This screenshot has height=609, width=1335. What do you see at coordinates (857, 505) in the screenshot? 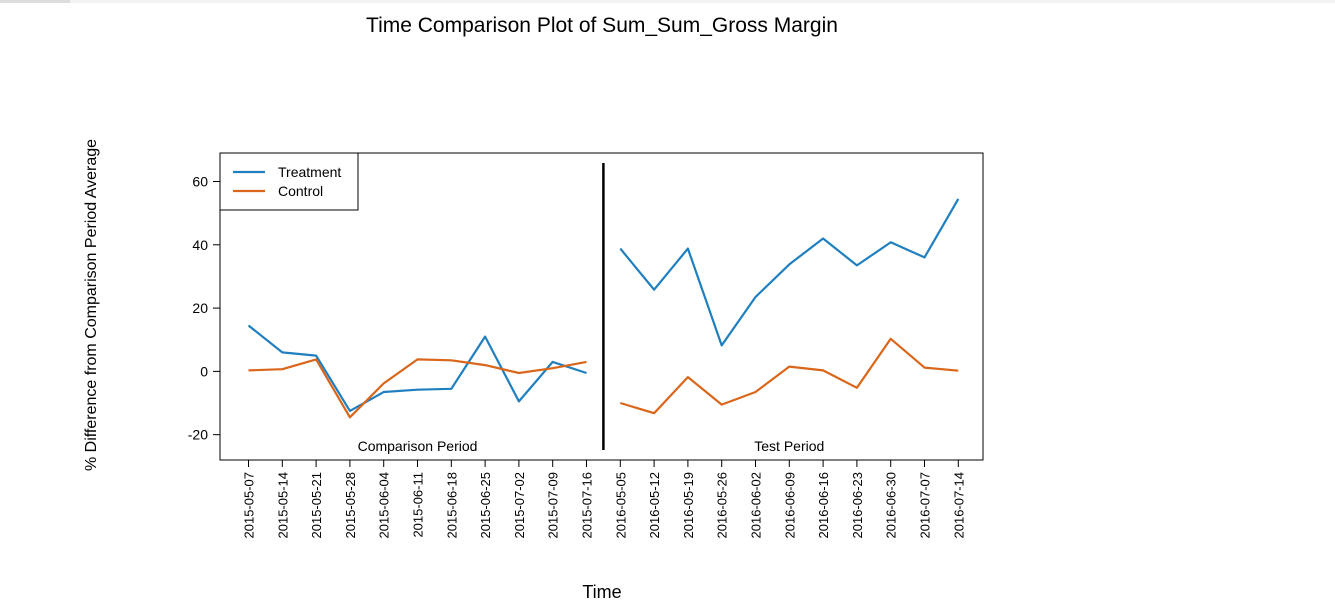
I see `x-tick-label: 2016-06-23` at bounding box center [857, 505].